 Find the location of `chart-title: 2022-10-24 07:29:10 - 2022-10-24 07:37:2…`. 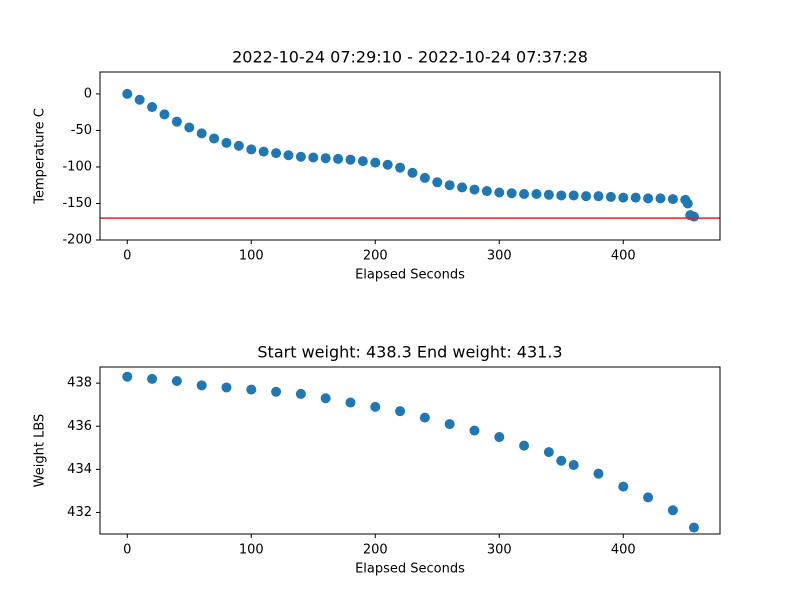

chart-title: 2022-10-24 07:29:10 - 2022-10-24 07:37:2… is located at coordinates (410, 57).